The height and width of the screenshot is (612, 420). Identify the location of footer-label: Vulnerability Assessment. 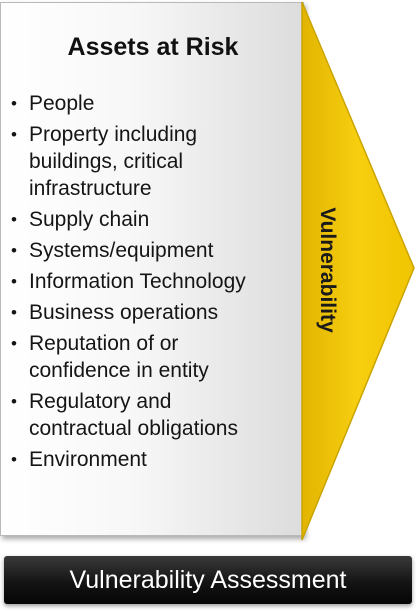
(208, 579).